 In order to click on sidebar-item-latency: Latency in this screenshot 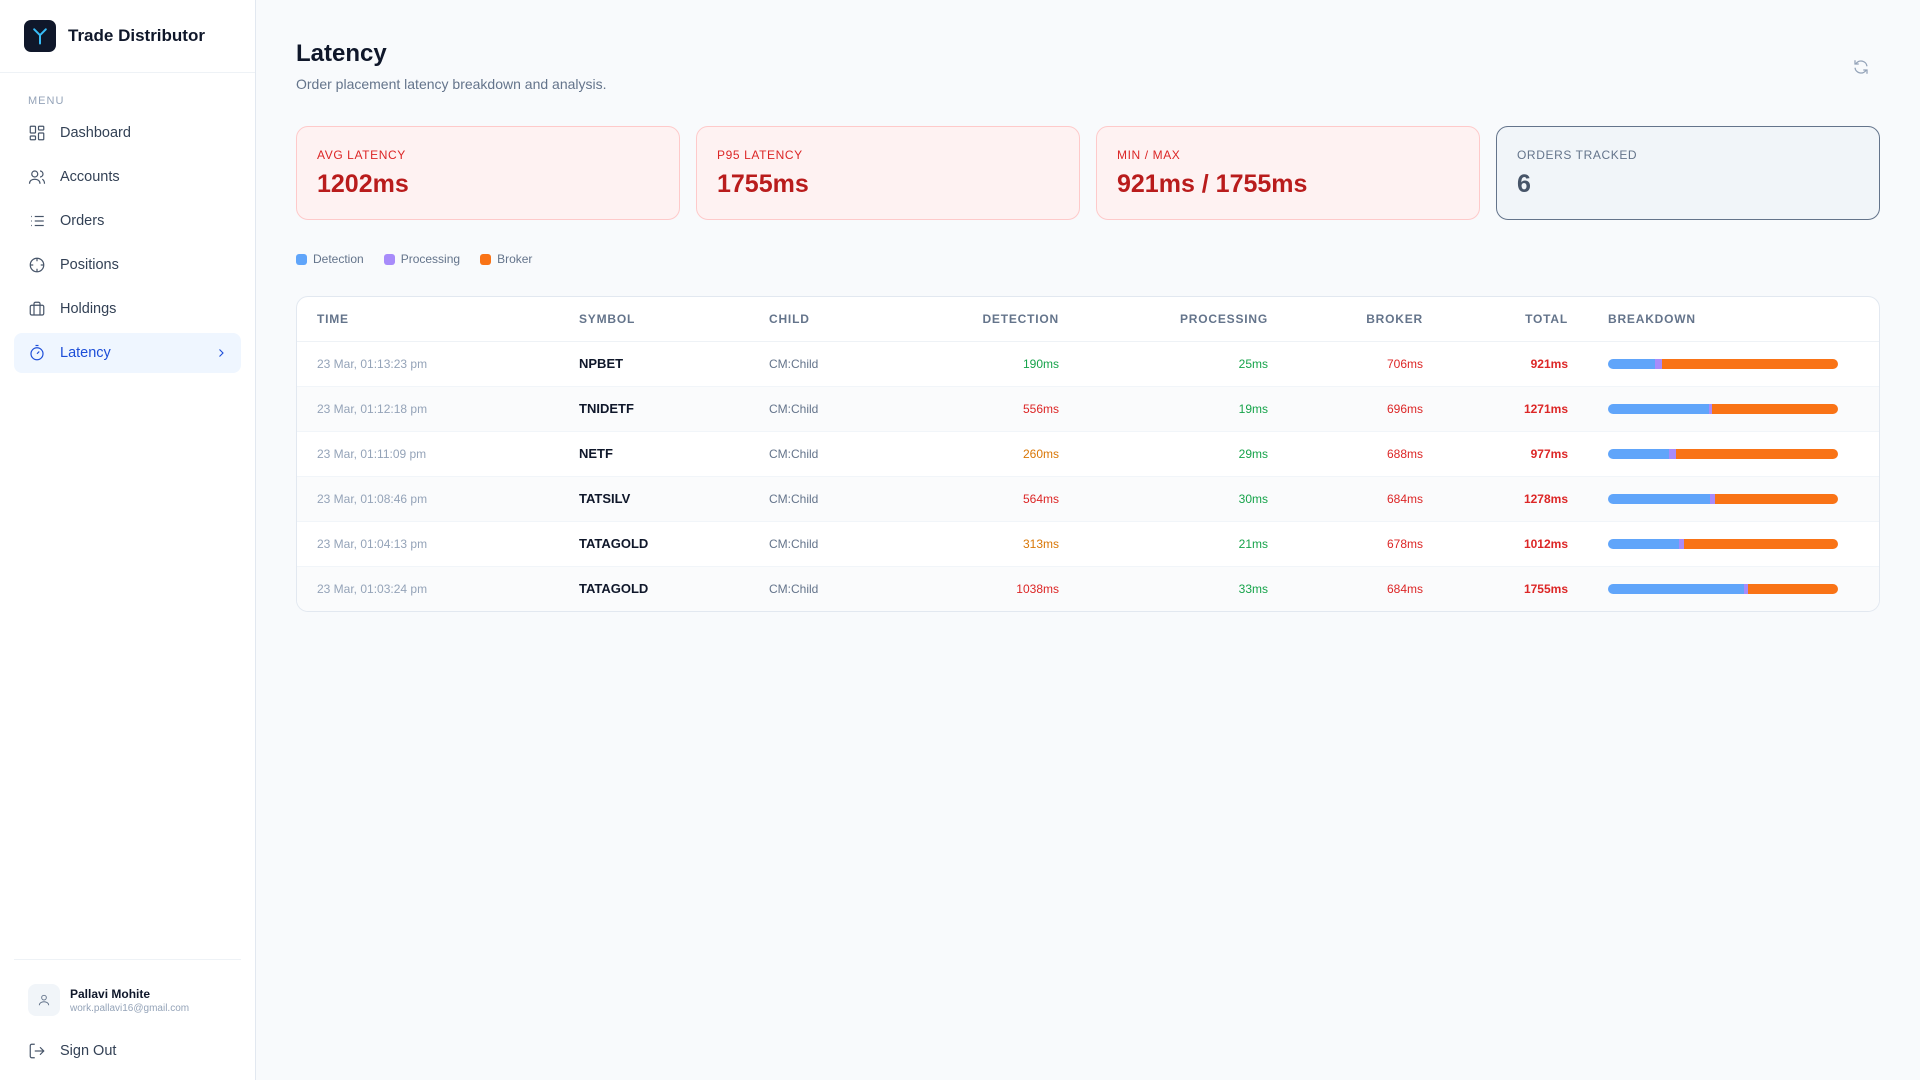, I will do `click(127, 353)`.